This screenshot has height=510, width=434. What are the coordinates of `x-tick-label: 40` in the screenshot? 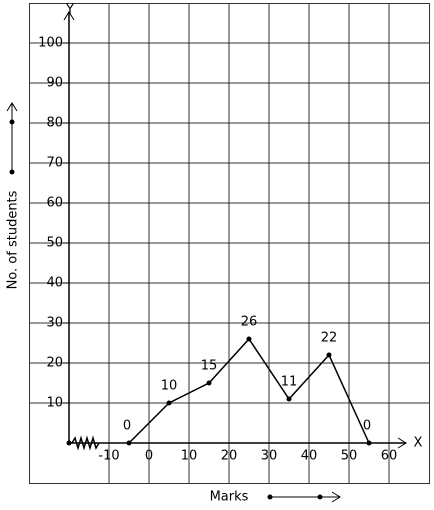 It's located at (309, 456).